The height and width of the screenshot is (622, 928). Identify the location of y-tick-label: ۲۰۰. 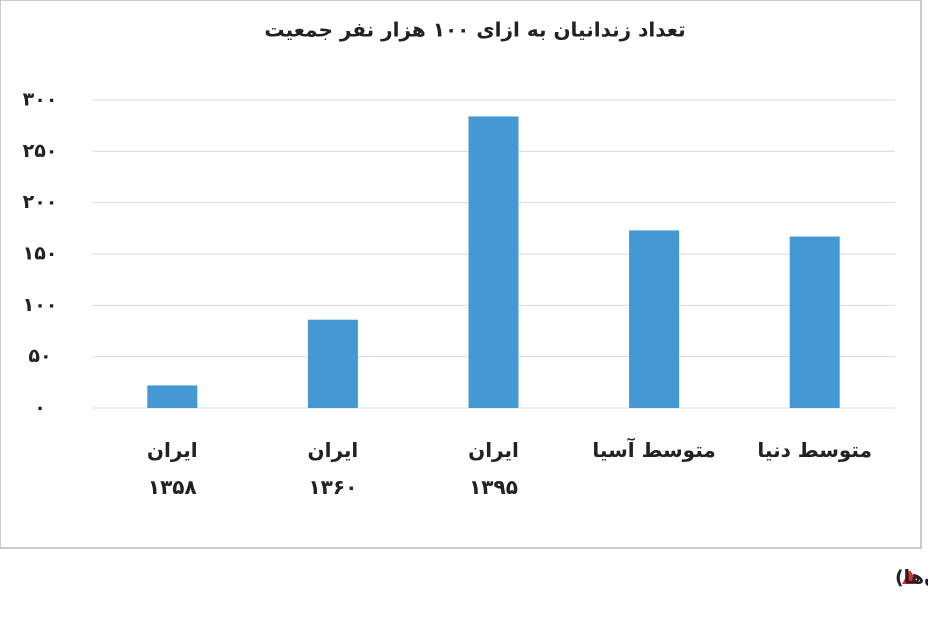
(40, 202).